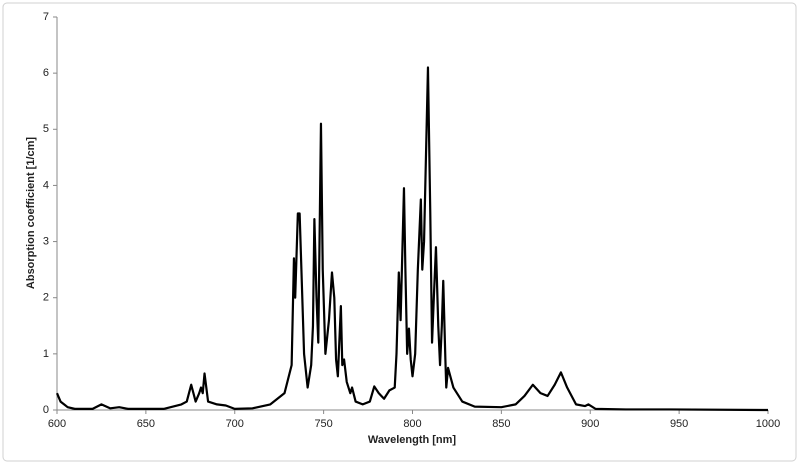 The image size is (800, 465). Describe the element at coordinates (46, 354) in the screenshot. I see `y-tick-label: 1` at that location.